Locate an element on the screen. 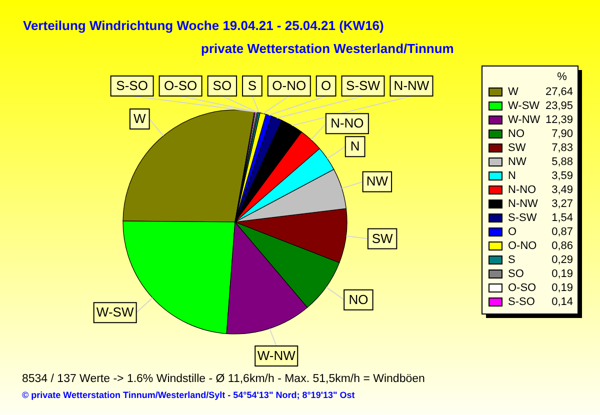 This screenshot has height=415, width=600. legend-label: N-NW is located at coordinates (523, 204).